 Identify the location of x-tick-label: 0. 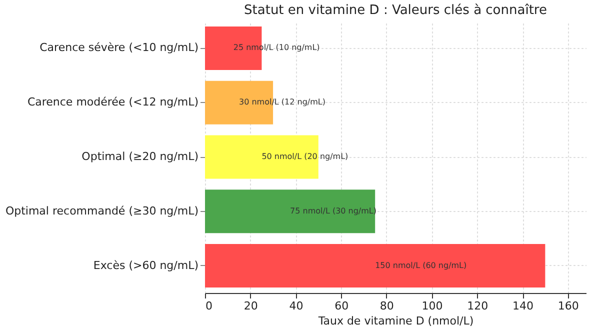
(209, 306).